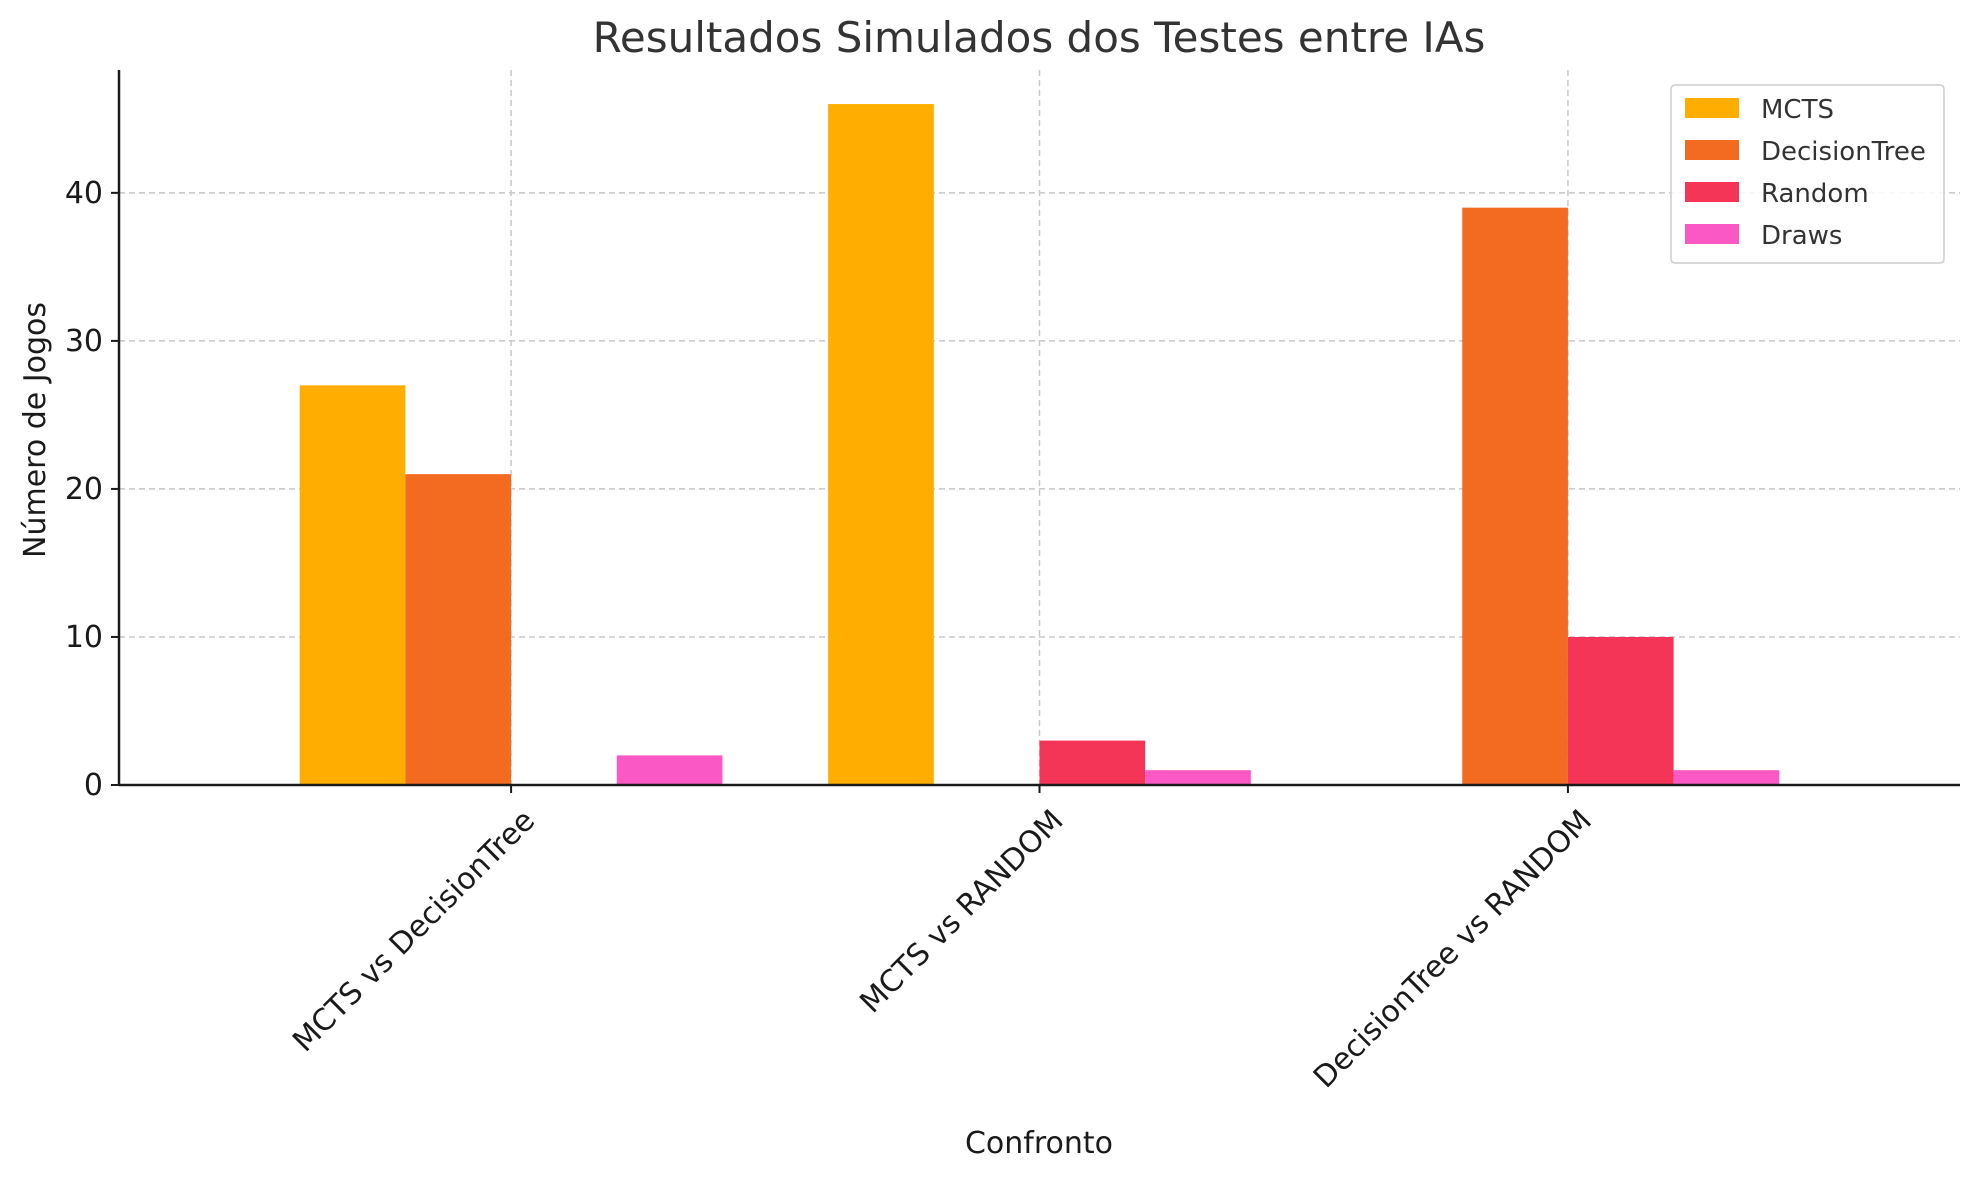 The height and width of the screenshot is (1180, 1980). I want to click on legend-label-mcts: MCTS, so click(1797, 110).